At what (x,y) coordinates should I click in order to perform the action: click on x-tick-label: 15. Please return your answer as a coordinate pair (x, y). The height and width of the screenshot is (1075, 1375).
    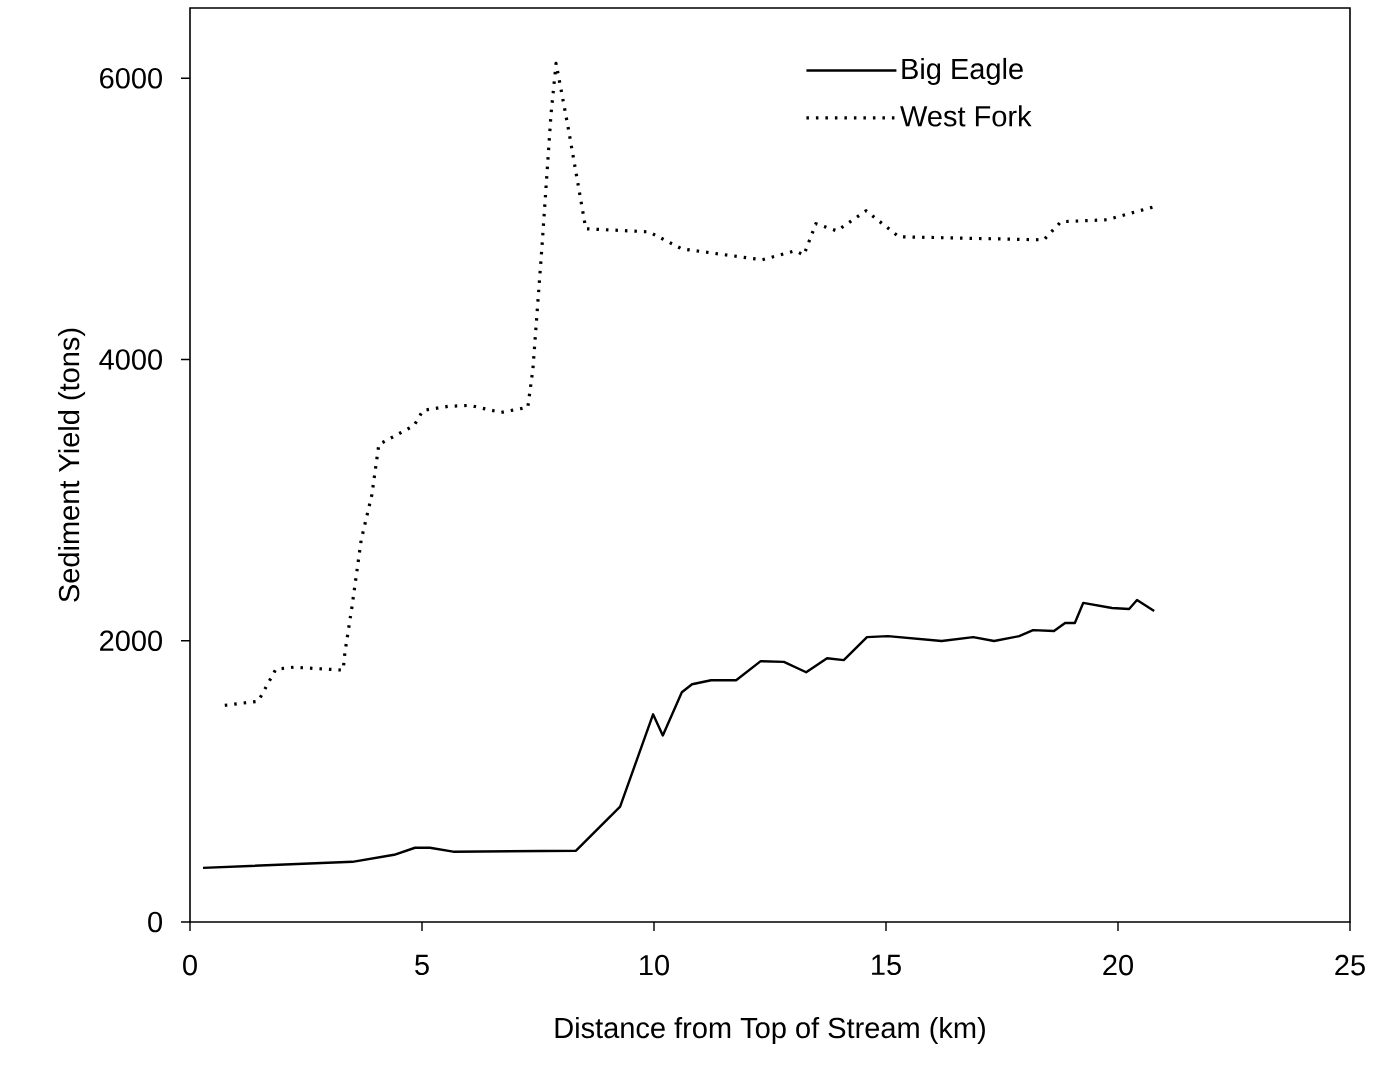
    Looking at the image, I should click on (886, 965).